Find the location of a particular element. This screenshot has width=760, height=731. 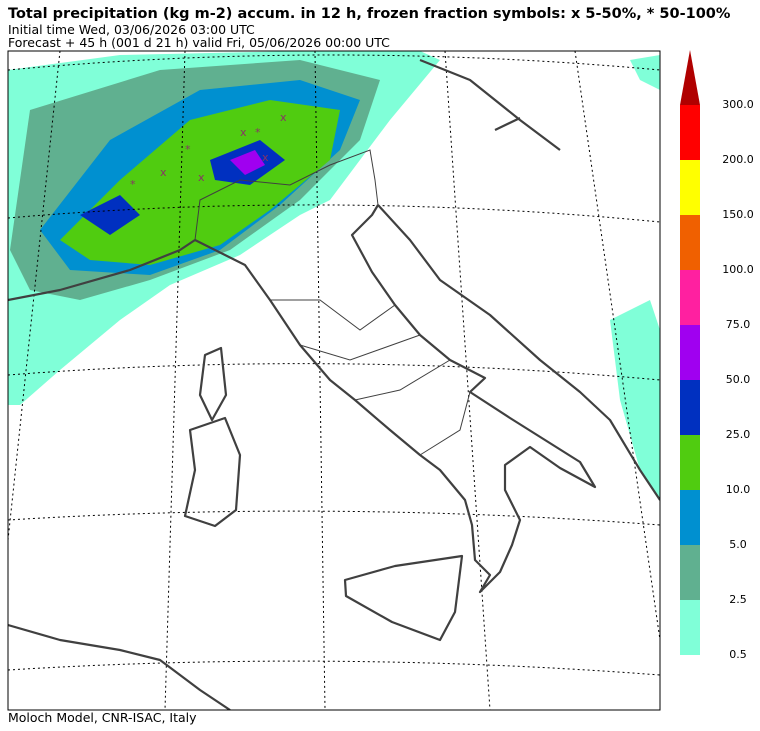

colorbar-label: 10.0 is located at coordinates (738, 489).